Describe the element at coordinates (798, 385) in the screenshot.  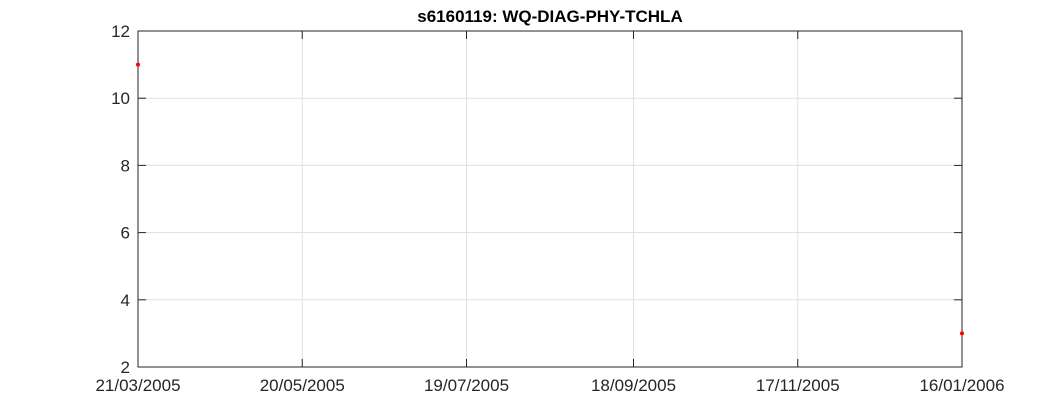
I see `x-tick-label: 17/11/2005` at that location.